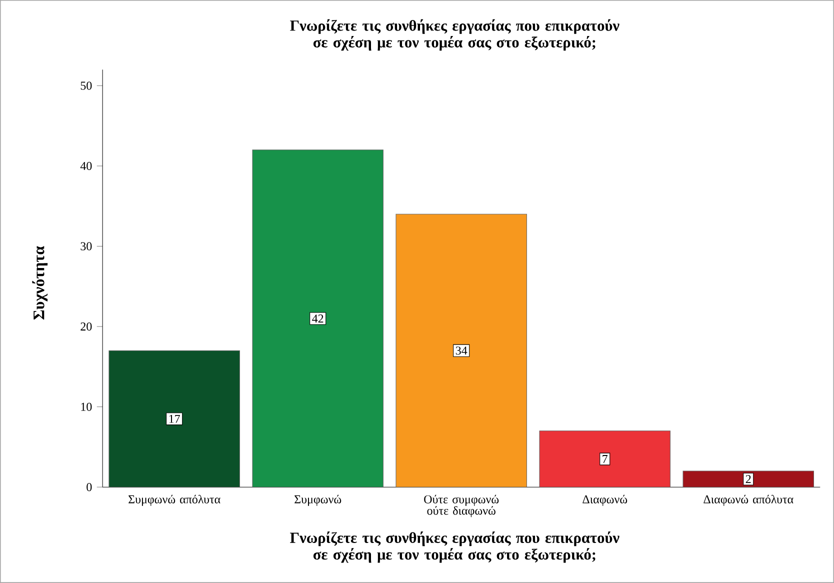  What do you see at coordinates (86, 86) in the screenshot?
I see `y-tick-label: 50` at bounding box center [86, 86].